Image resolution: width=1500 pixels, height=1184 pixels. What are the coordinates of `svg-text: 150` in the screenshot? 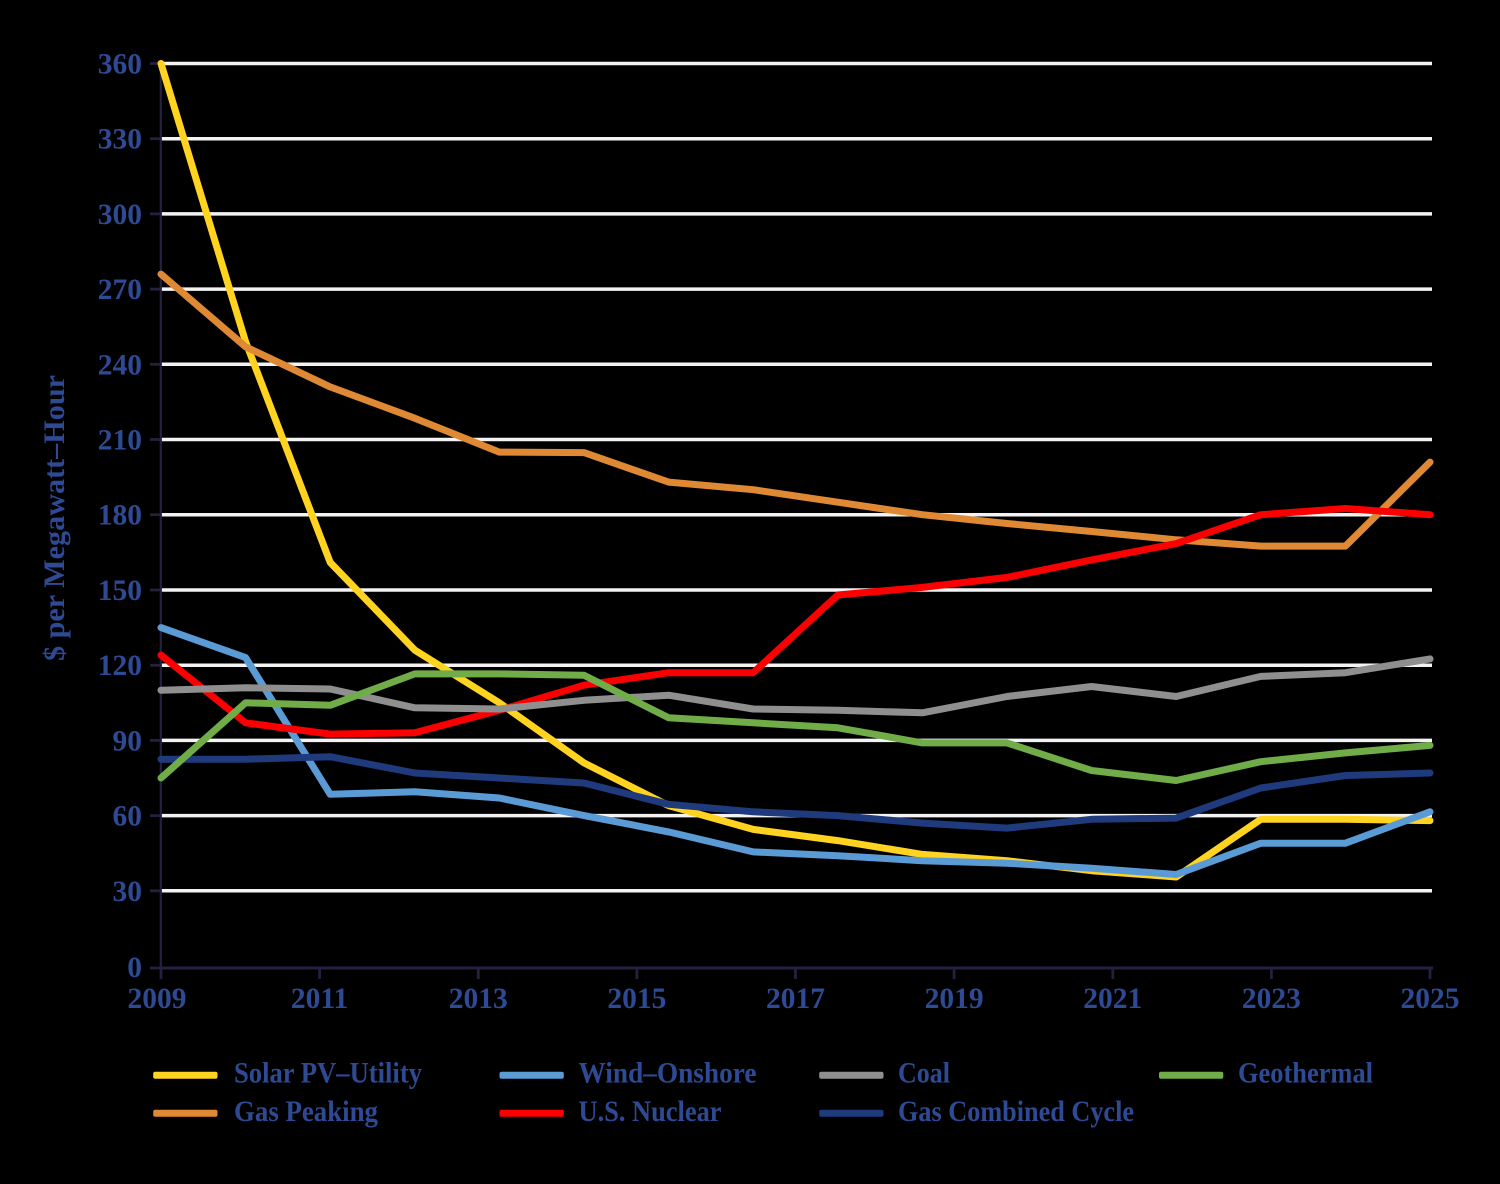 It's located at (120, 591).